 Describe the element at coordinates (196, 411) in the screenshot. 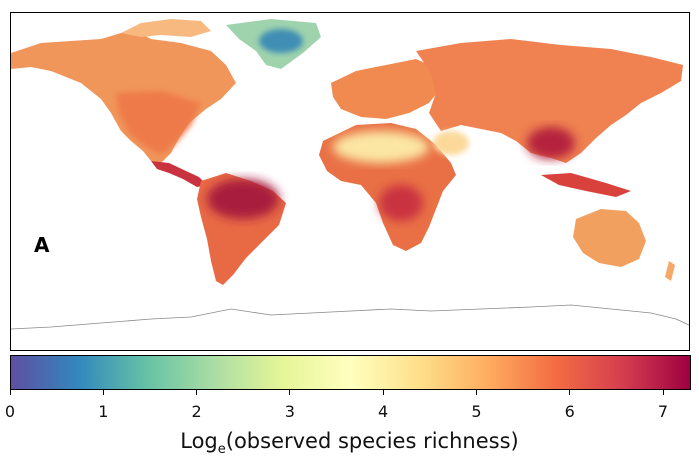

I see `colorbar-tick-label: 2` at that location.